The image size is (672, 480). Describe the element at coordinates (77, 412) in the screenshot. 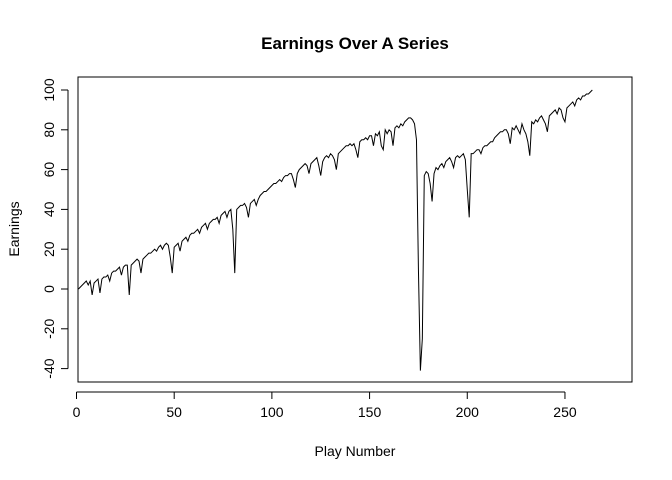

I see `x-tick-label: 0` at that location.